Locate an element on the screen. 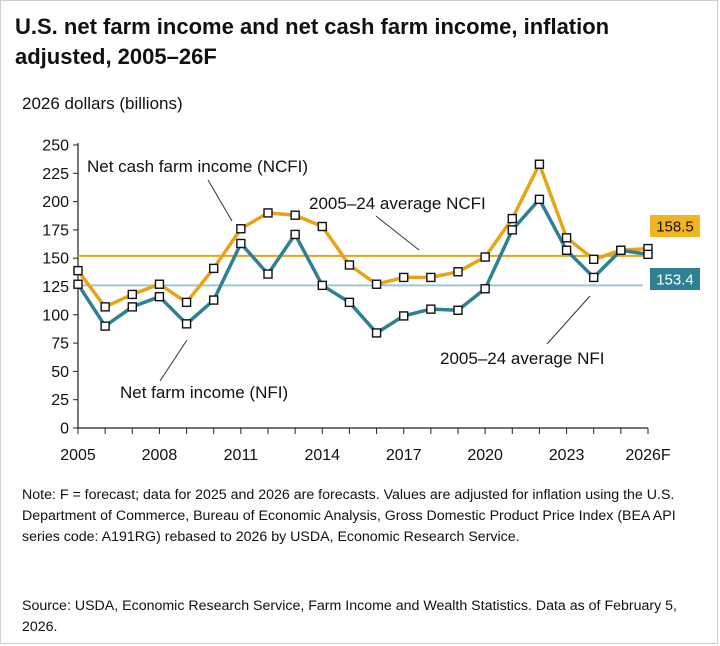 This screenshot has width=720, height=646. nfi-end-value: 153.4 is located at coordinates (675, 280).